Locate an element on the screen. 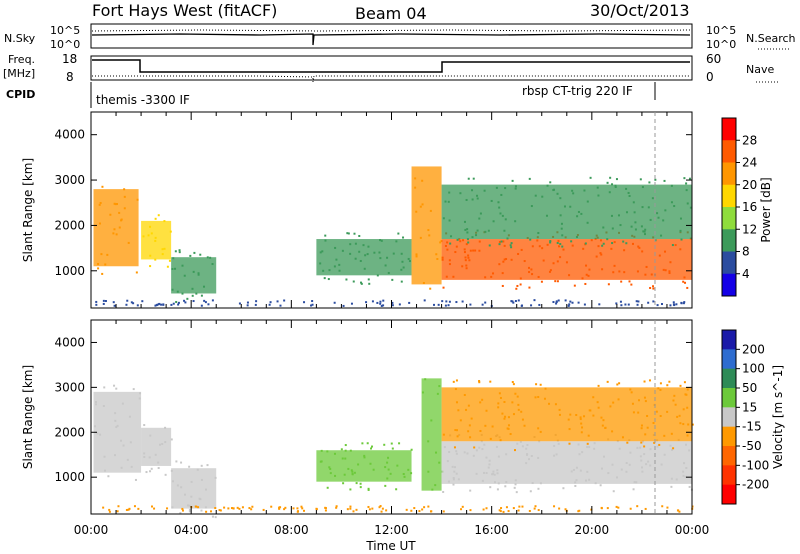  velocity-colorbar: 200 100 50 15 -15 -50 -100 -200 is located at coordinates (745, 417).